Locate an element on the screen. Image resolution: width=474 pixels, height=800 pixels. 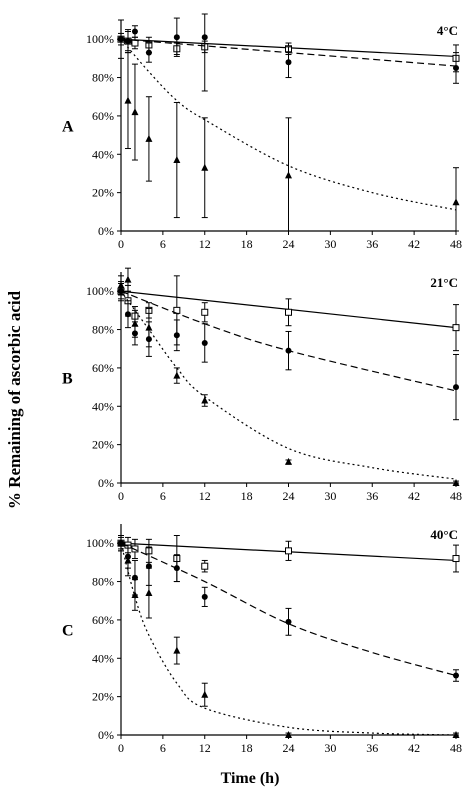
temperature-label: 21°C is located at coordinates (444, 282).